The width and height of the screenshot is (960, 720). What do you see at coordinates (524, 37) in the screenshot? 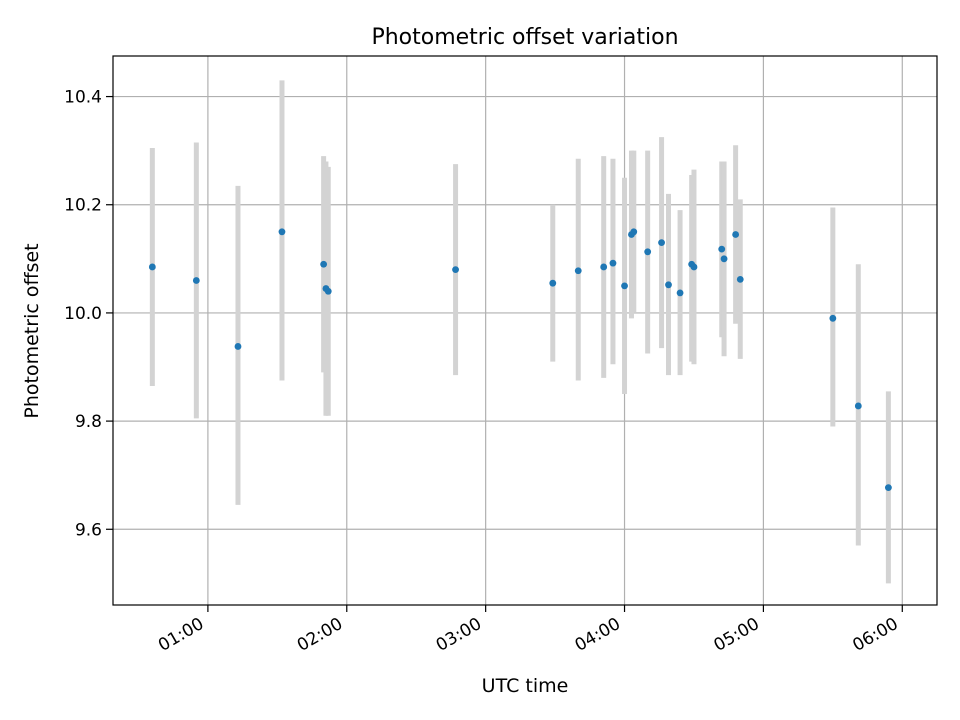
I see `chart-title: Photometric offset variation` at bounding box center [524, 37].